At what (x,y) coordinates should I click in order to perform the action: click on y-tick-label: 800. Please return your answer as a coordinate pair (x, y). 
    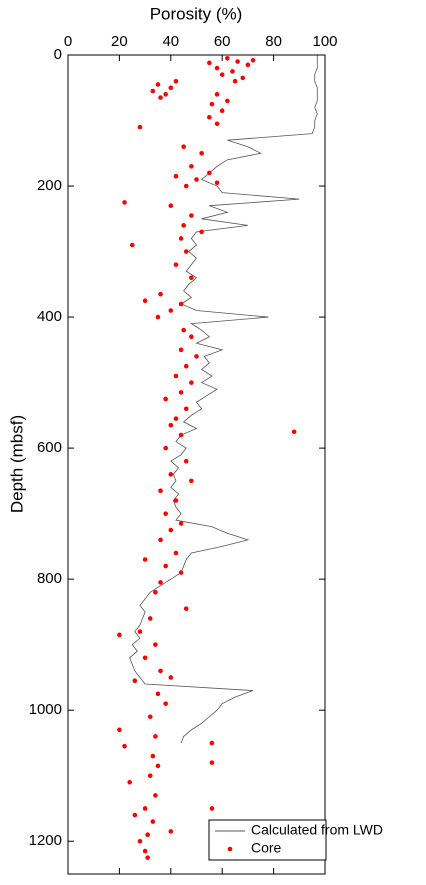
    Looking at the image, I should click on (49, 578).